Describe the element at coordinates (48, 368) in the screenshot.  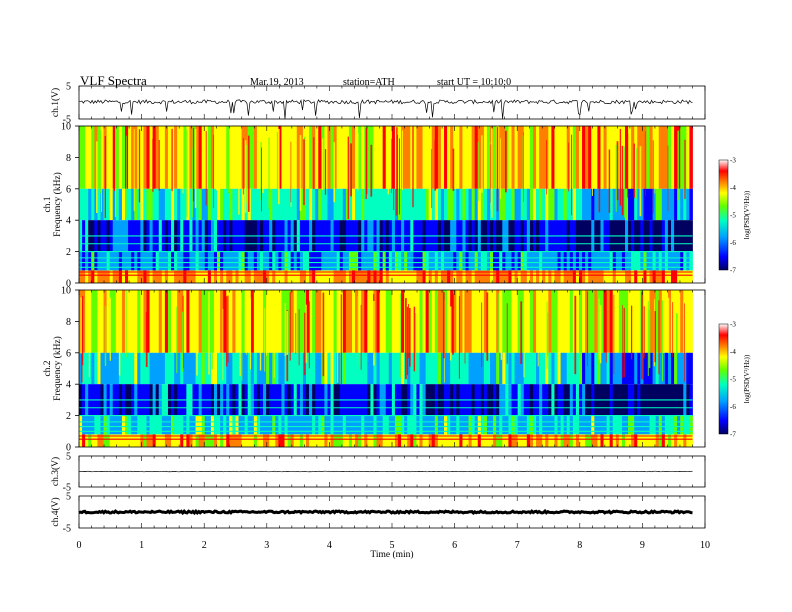
I see `y-axis-label: ch.2` at that location.